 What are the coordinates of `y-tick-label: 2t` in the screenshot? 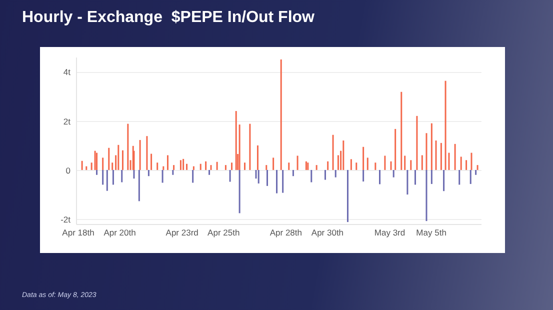 It's located at (67, 121).